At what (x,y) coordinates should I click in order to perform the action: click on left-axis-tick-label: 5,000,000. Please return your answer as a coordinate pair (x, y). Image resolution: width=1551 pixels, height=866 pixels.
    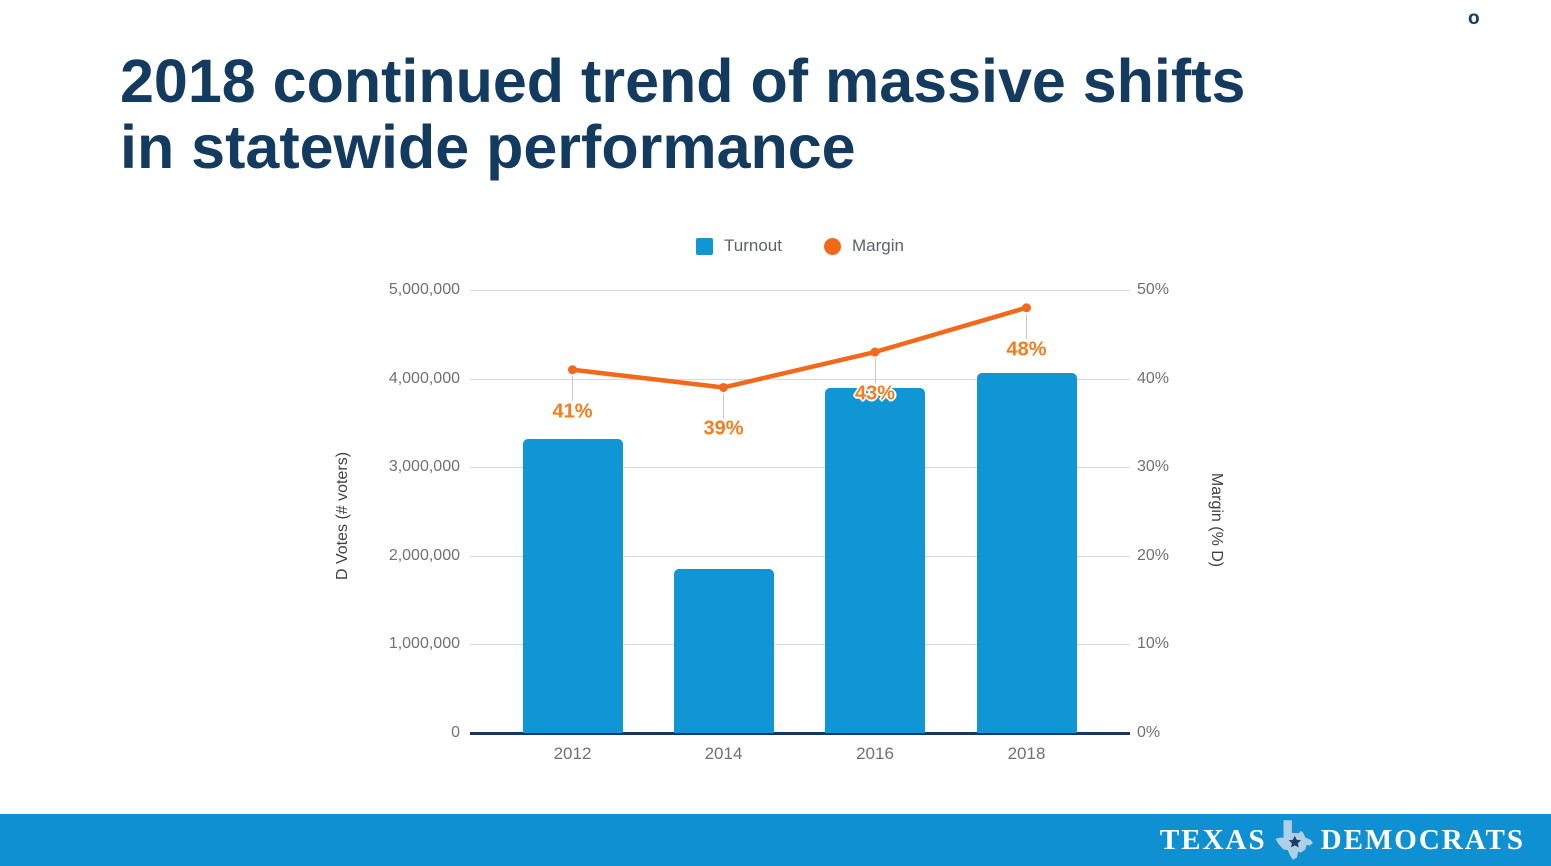
    Looking at the image, I should click on (424, 289).